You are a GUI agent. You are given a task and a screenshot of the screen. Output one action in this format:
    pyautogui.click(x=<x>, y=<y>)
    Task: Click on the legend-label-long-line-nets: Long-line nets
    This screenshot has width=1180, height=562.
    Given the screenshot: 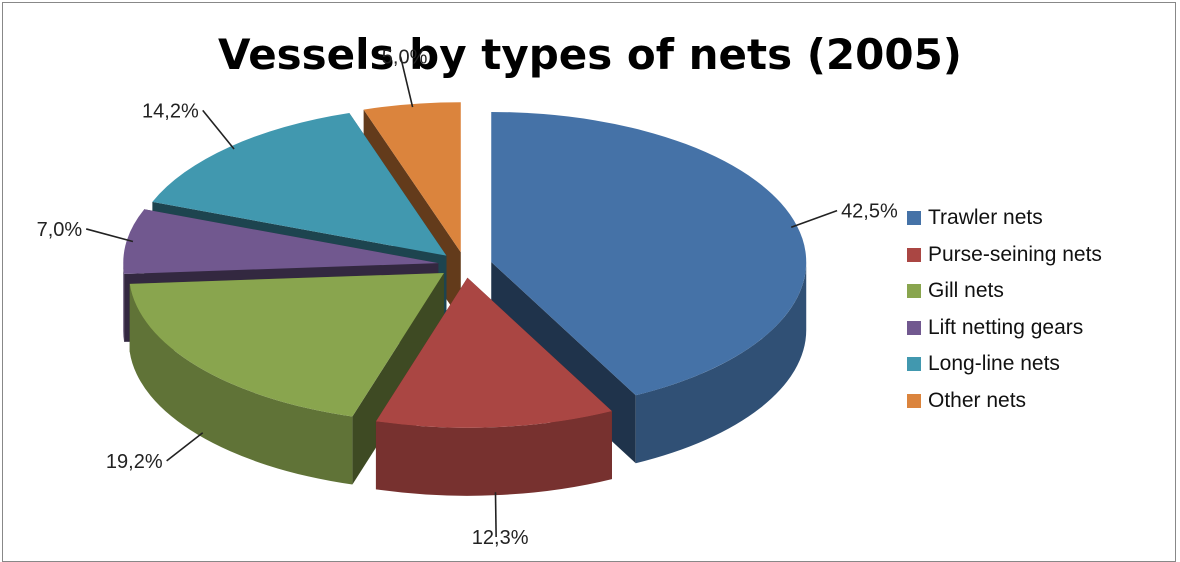 What is the action you would take?
    pyautogui.click(x=994, y=364)
    